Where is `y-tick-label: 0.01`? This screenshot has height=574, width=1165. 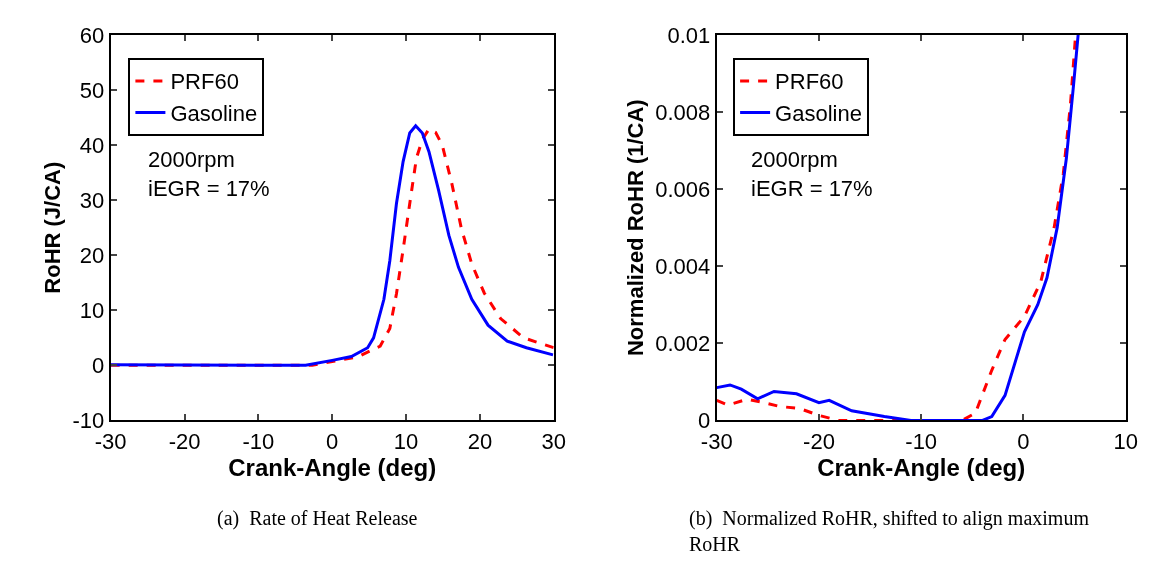
y-tick-label: 0.01 is located at coordinates (689, 35).